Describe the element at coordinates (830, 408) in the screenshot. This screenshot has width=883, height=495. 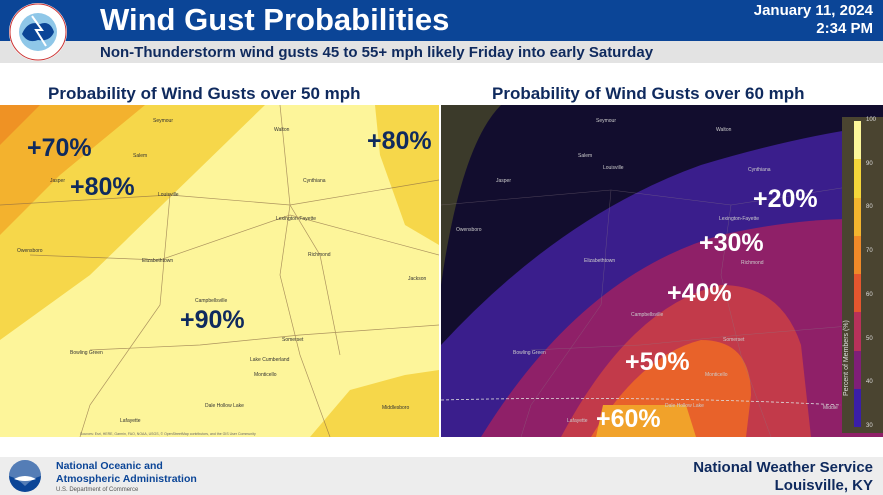
I see `city-label: Middle` at that location.